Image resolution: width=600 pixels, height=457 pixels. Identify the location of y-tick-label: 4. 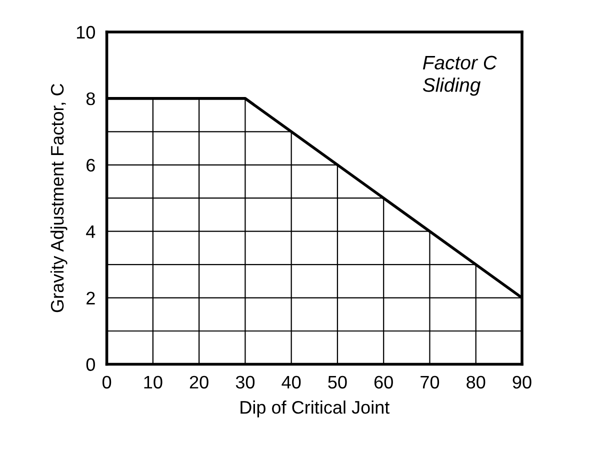
(91, 231).